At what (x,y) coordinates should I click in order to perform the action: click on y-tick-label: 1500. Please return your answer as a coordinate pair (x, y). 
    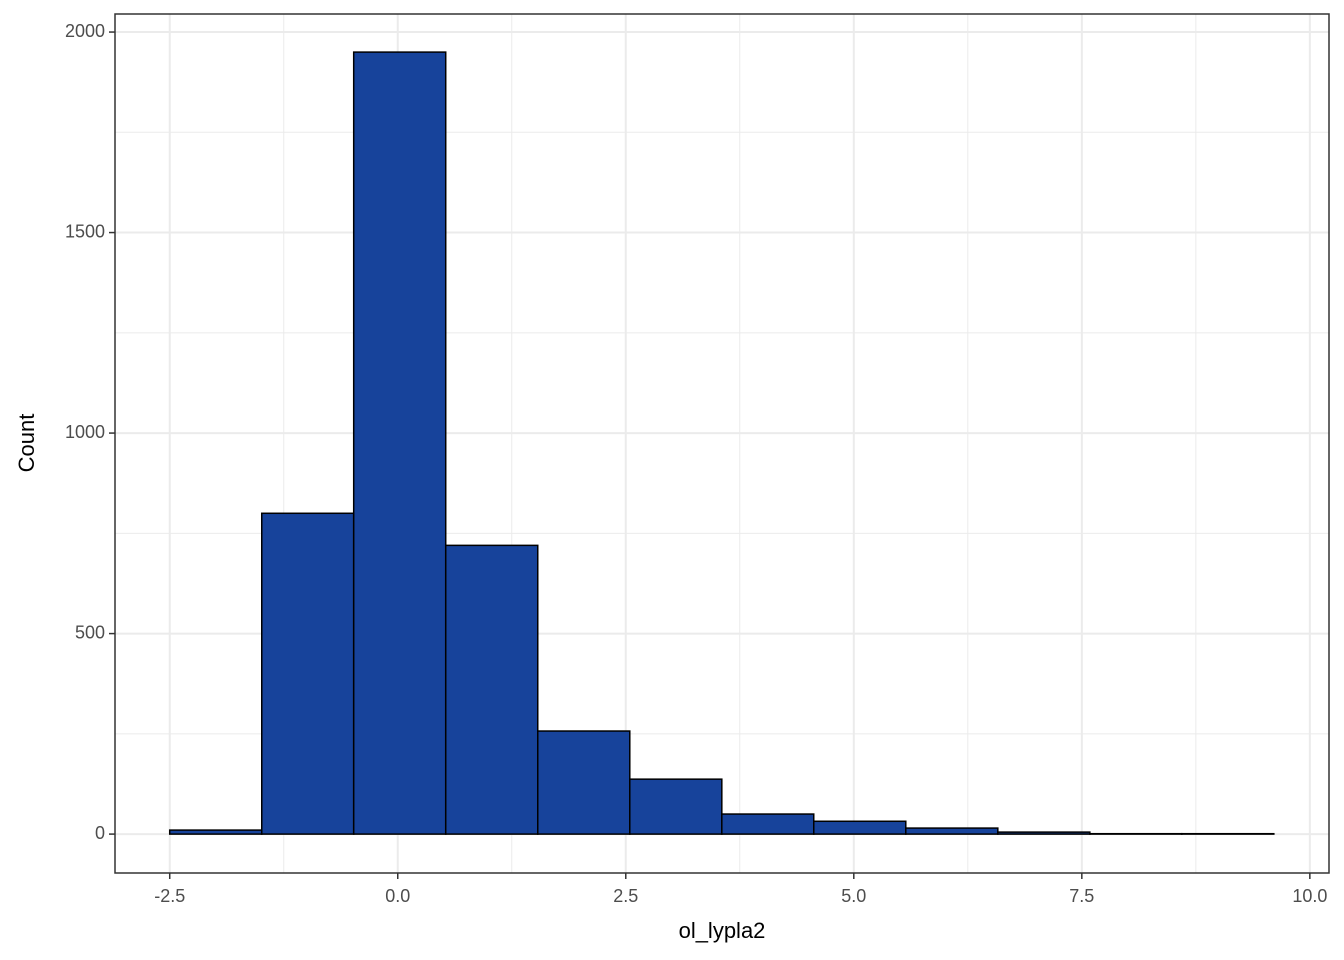
    Looking at the image, I should click on (85, 231).